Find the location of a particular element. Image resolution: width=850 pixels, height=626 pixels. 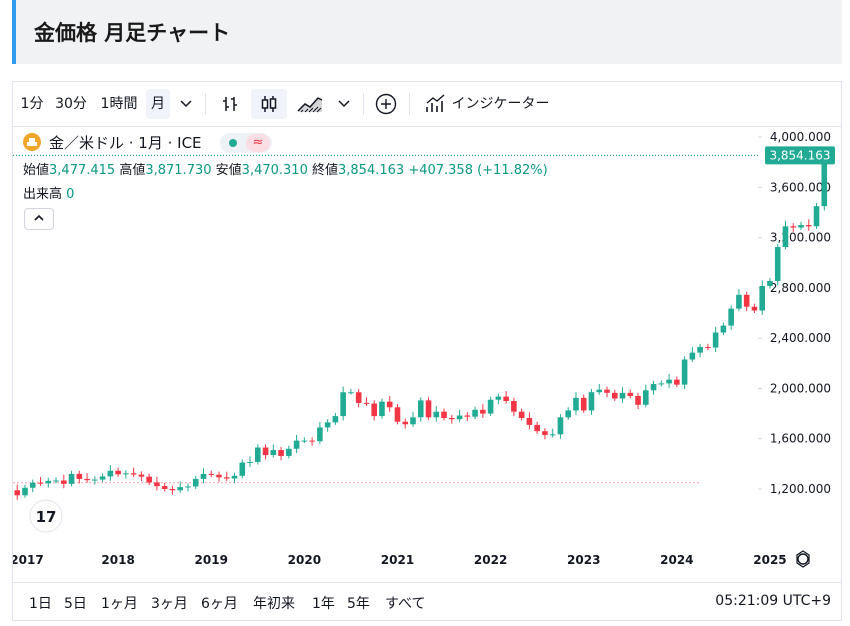

toolbar-divider is located at coordinates (205, 104).